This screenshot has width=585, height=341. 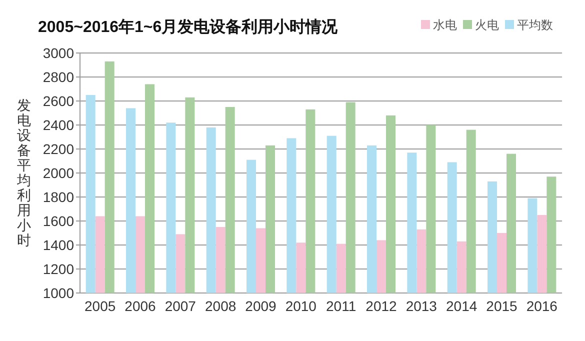 What do you see at coordinates (58, 269) in the screenshot?
I see `y-tick-label: 1200` at bounding box center [58, 269].